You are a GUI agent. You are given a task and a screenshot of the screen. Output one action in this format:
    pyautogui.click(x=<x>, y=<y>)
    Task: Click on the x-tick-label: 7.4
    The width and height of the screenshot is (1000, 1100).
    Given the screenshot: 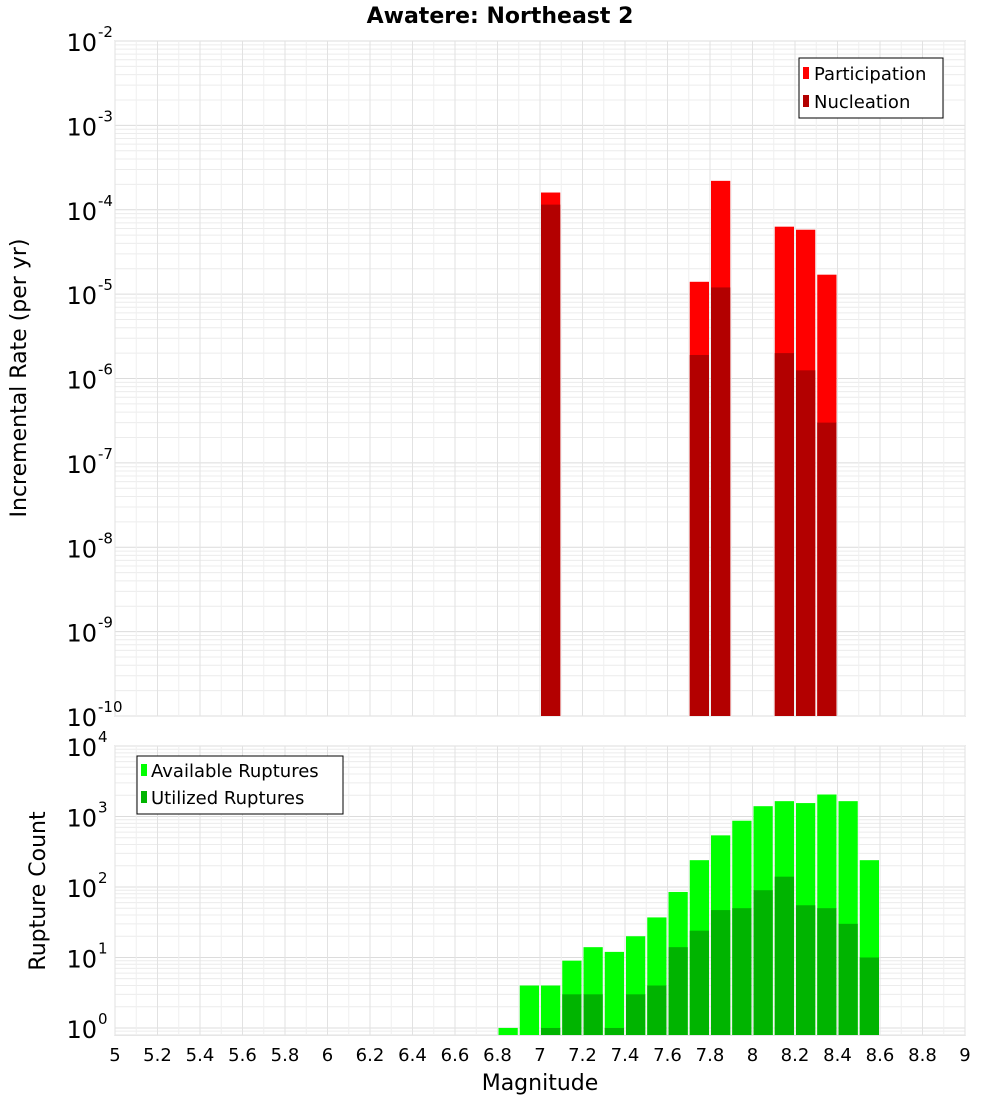 What is the action you would take?
    pyautogui.click(x=625, y=1055)
    